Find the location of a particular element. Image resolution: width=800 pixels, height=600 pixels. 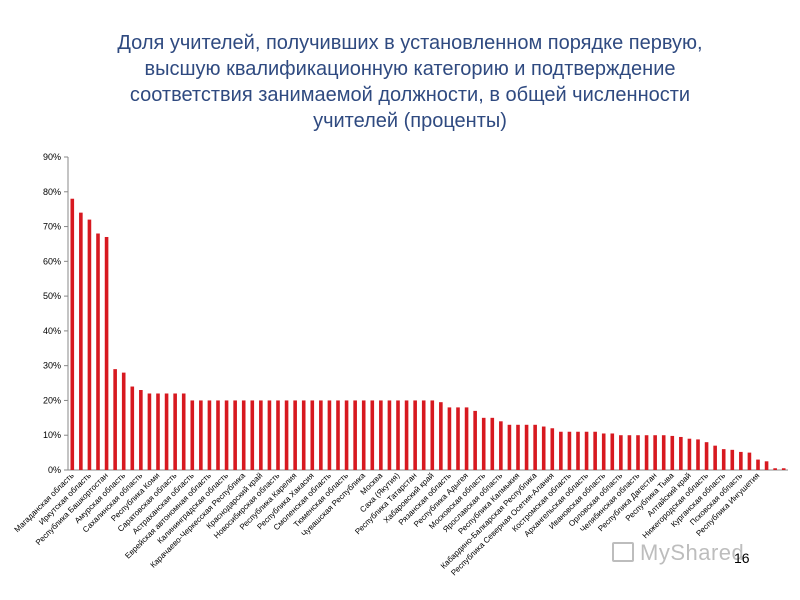

presentation-icon is located at coordinates (623, 552).